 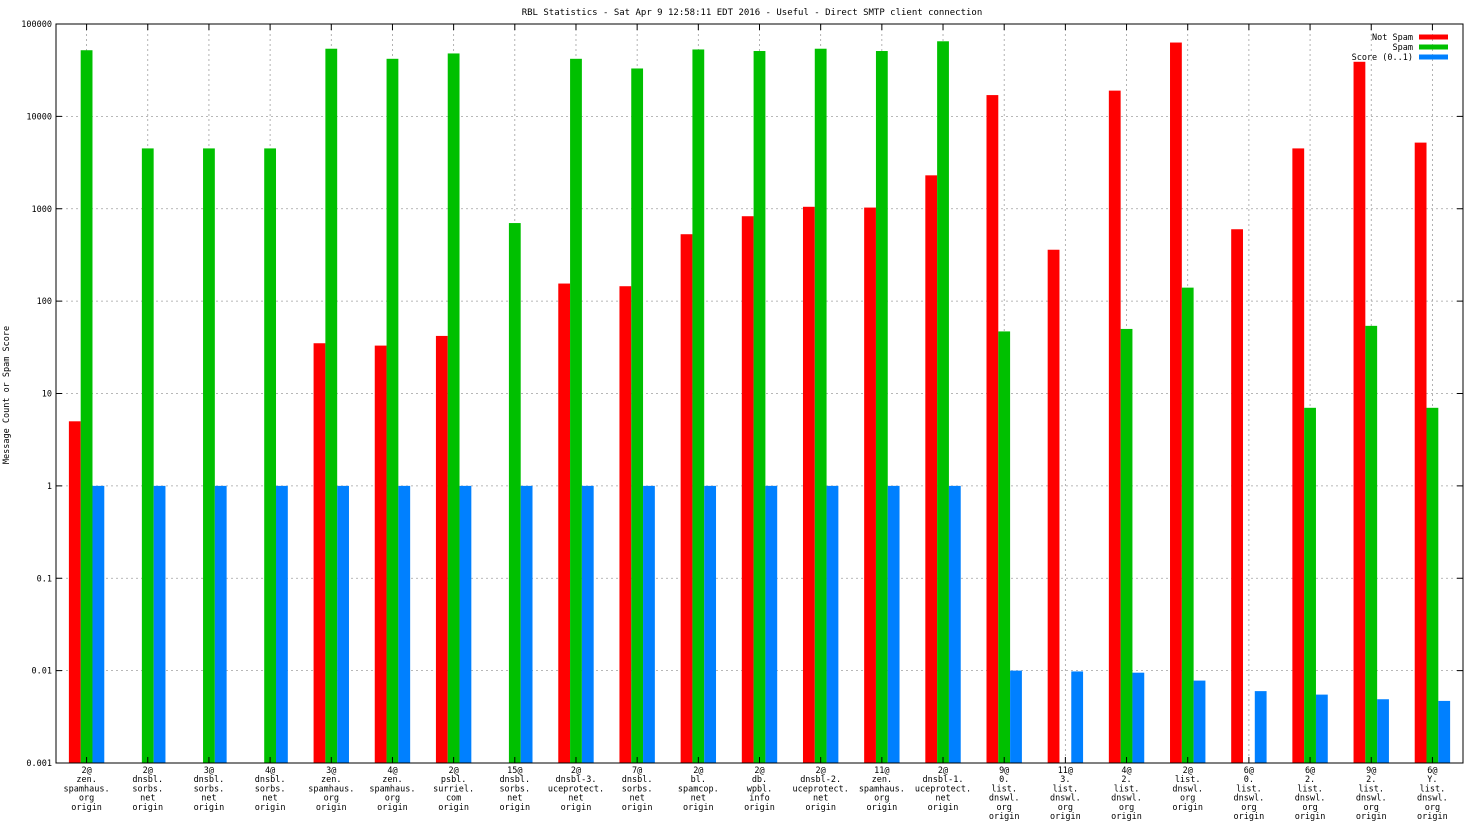 I want to click on x-tick-label: 2@ psbl. surriel. com origin, so click(x=453, y=789).